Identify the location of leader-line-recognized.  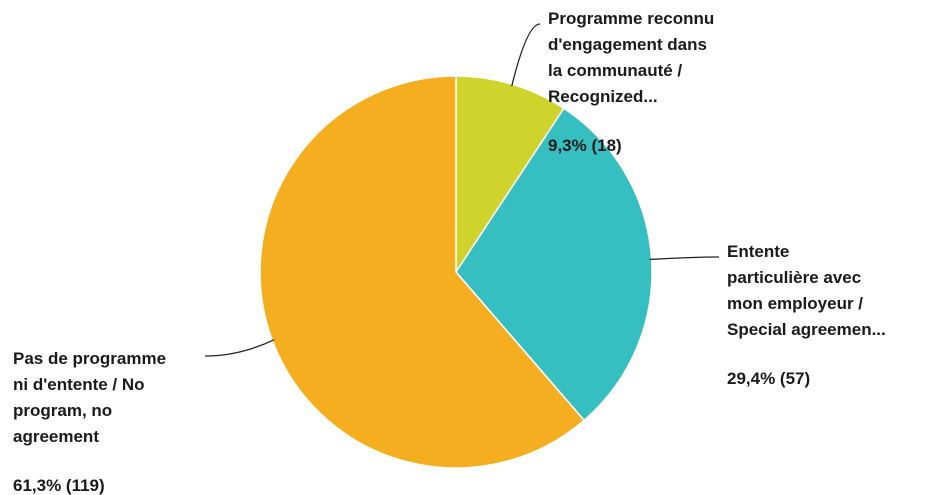
(526, 55).